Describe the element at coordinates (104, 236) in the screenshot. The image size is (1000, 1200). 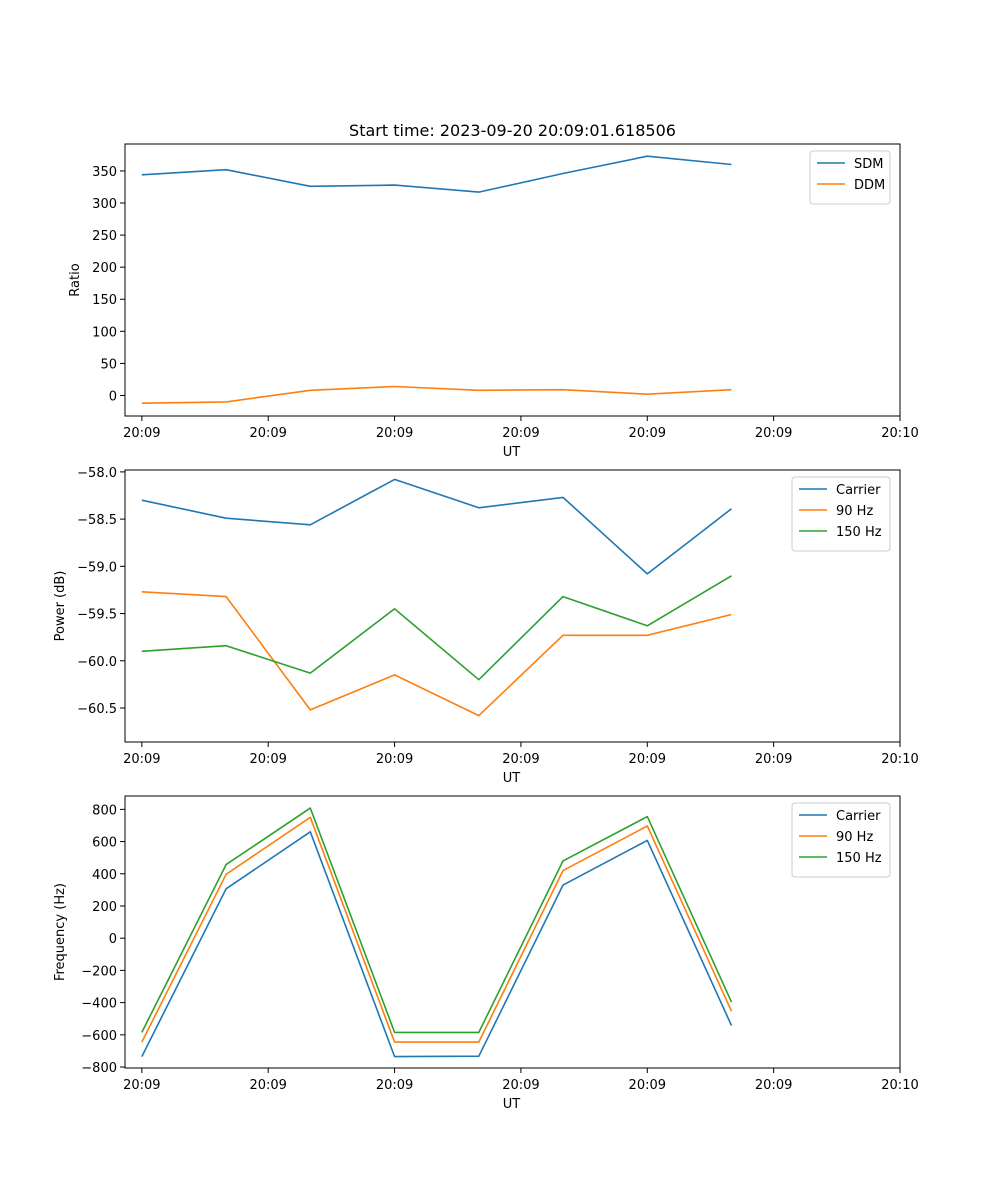
I see `y-tick-label: 250` at that location.